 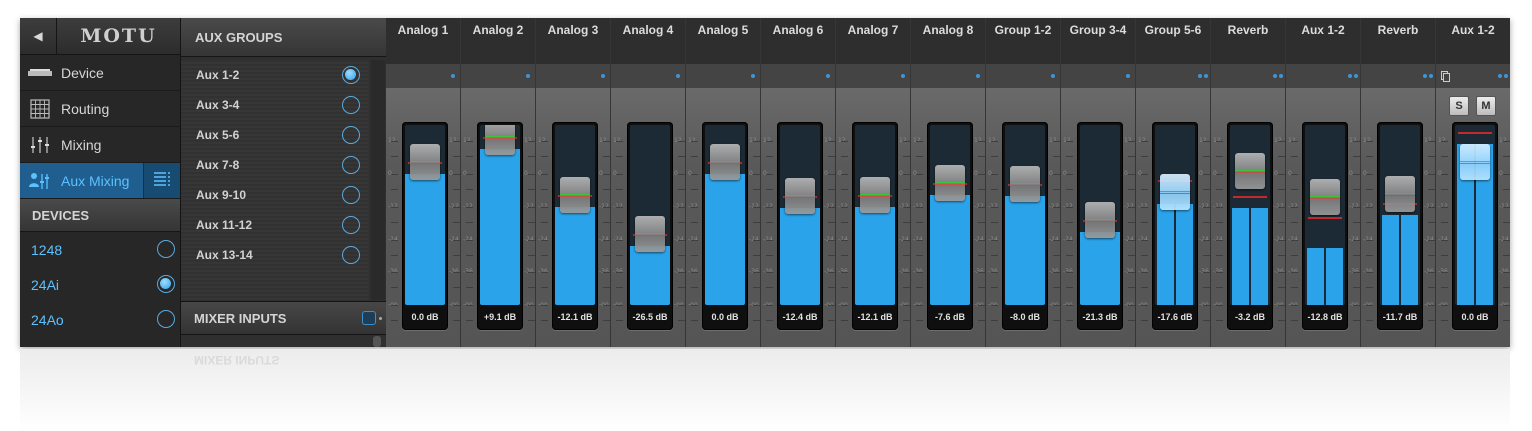 What do you see at coordinates (1445, 75) in the screenshot?
I see `copy-settings-icon` at bounding box center [1445, 75].